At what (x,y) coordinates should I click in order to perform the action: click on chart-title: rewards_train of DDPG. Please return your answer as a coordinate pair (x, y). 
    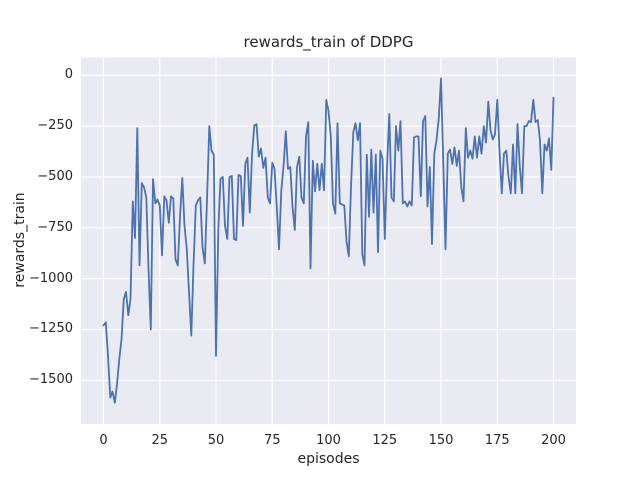
    Looking at the image, I should click on (328, 42).